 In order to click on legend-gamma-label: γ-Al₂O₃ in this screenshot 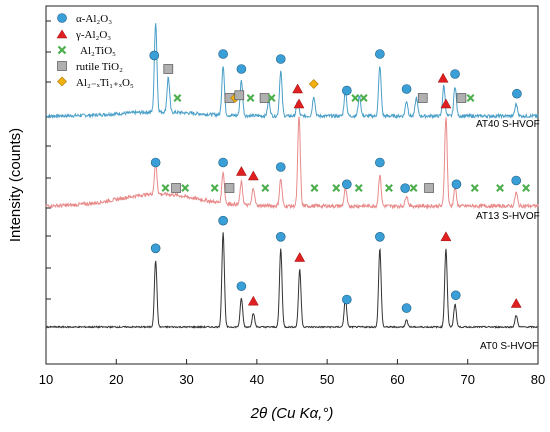, I will do `click(93, 35)`.